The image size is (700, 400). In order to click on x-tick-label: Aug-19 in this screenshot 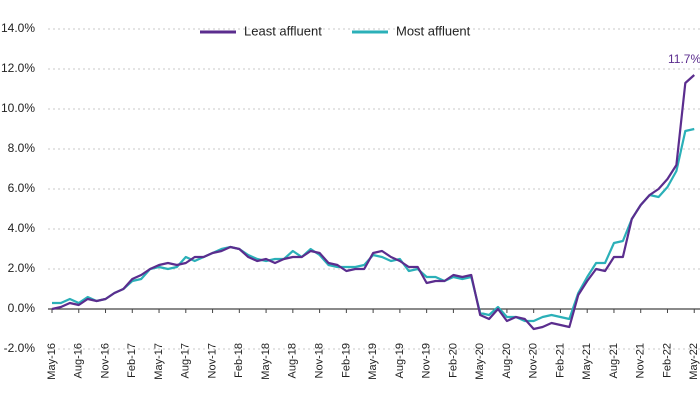, I will do `click(400, 360)`.